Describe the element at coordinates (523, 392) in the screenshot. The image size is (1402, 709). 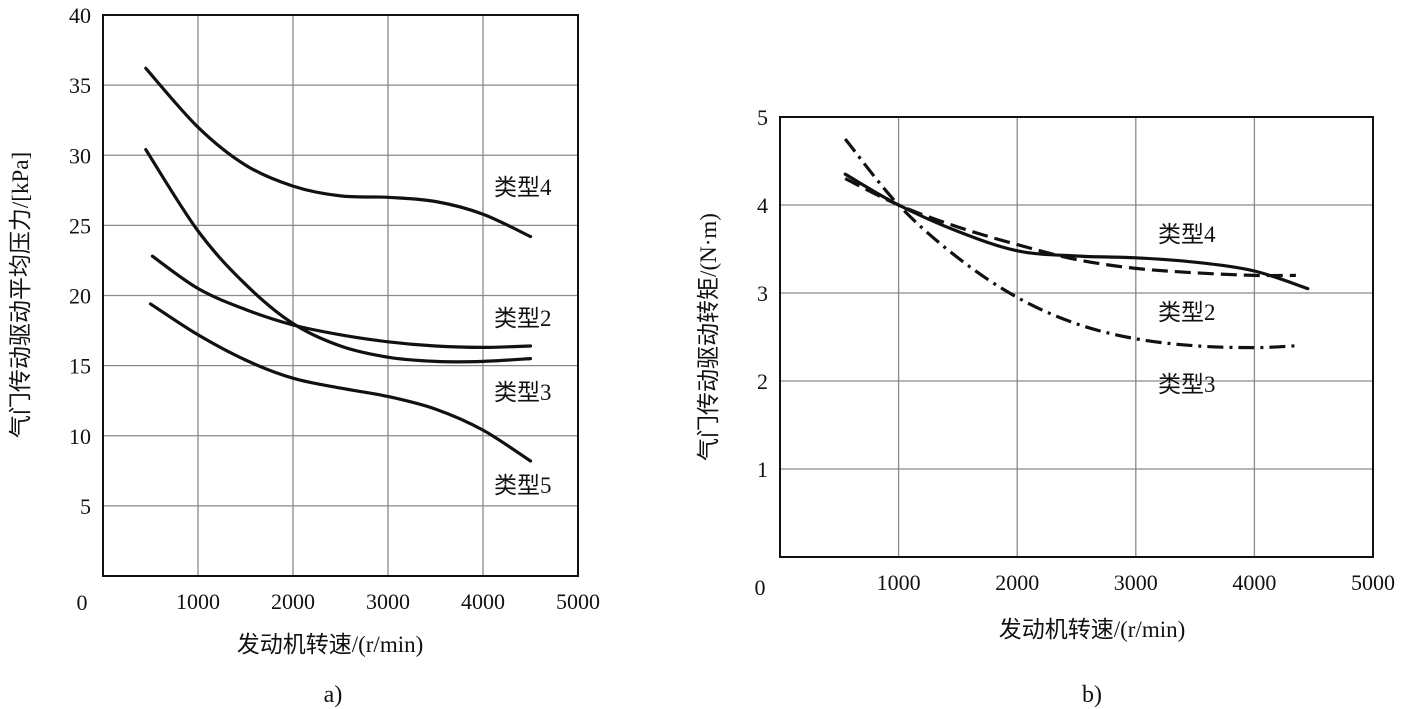
I see `chart-a-series-label-type3: 类型3` at that location.